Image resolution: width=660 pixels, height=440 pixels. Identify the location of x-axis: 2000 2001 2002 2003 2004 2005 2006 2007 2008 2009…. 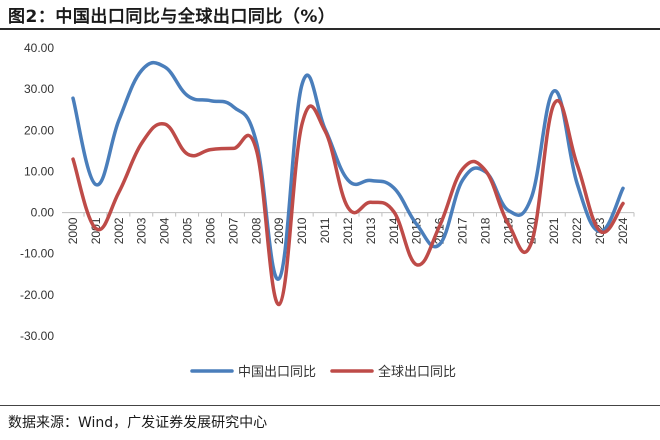
(350, 228).